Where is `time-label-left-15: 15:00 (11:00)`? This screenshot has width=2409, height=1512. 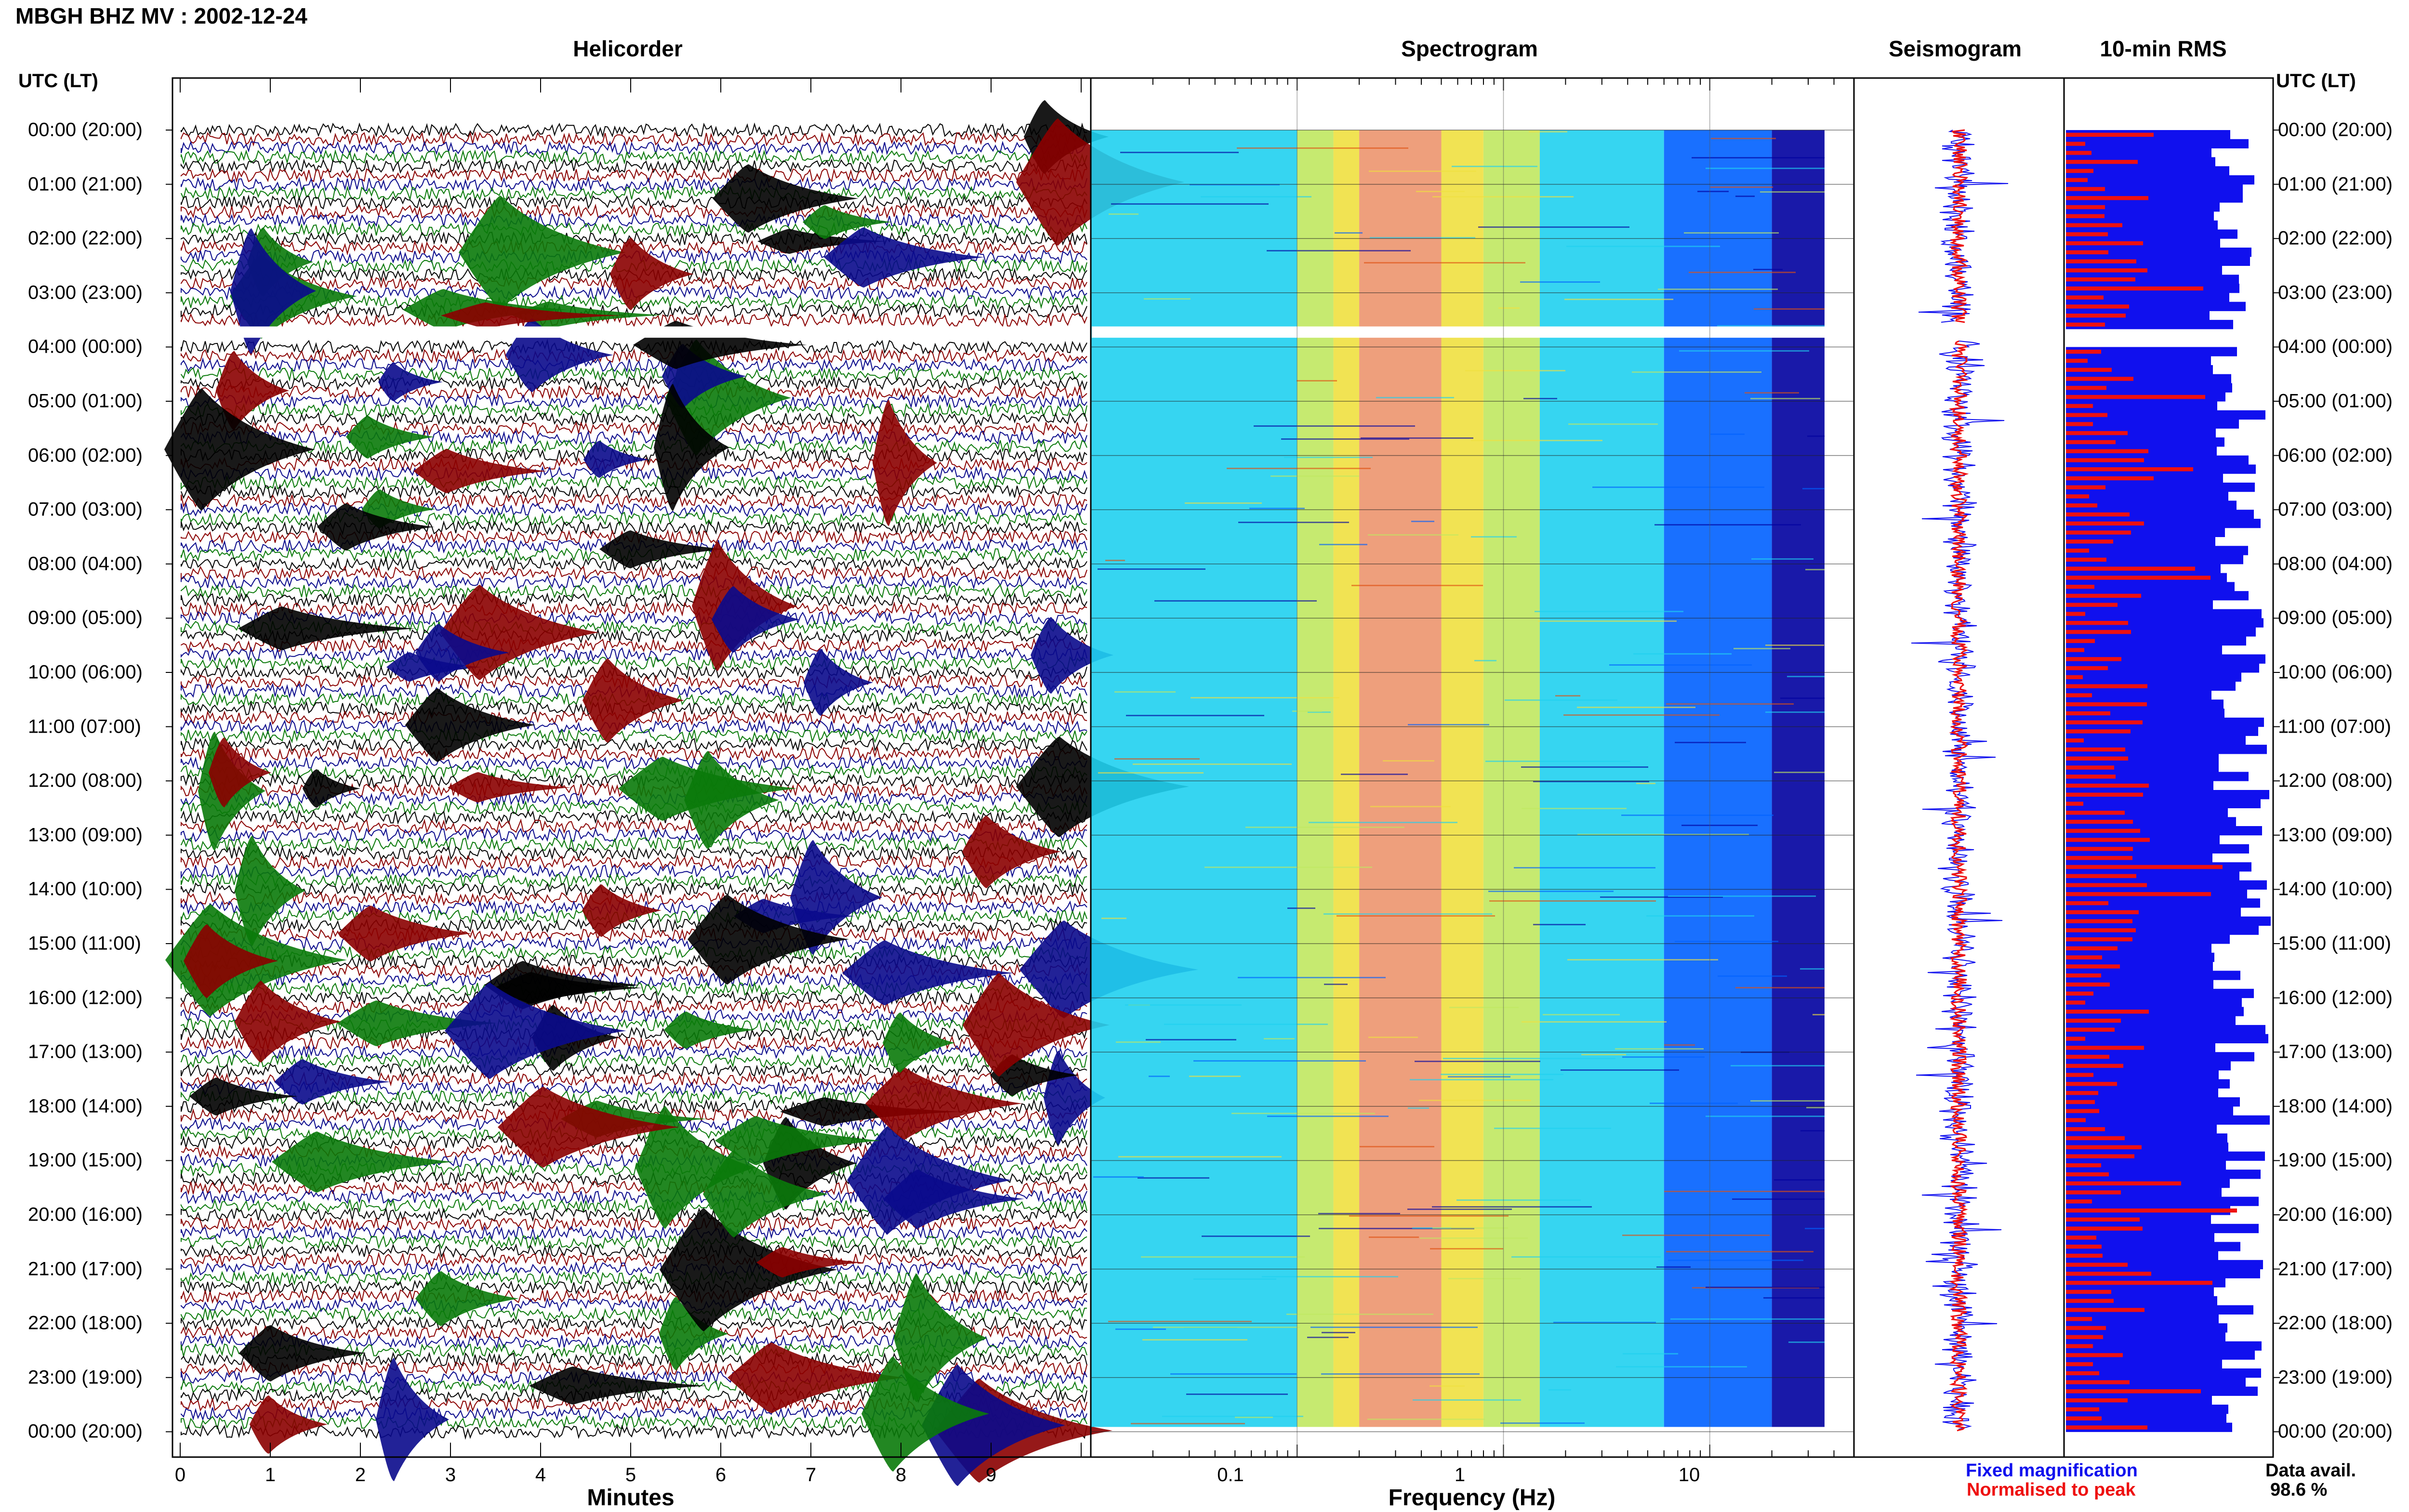
time-label-left-15: 15:00 (11:00) is located at coordinates (84, 943).